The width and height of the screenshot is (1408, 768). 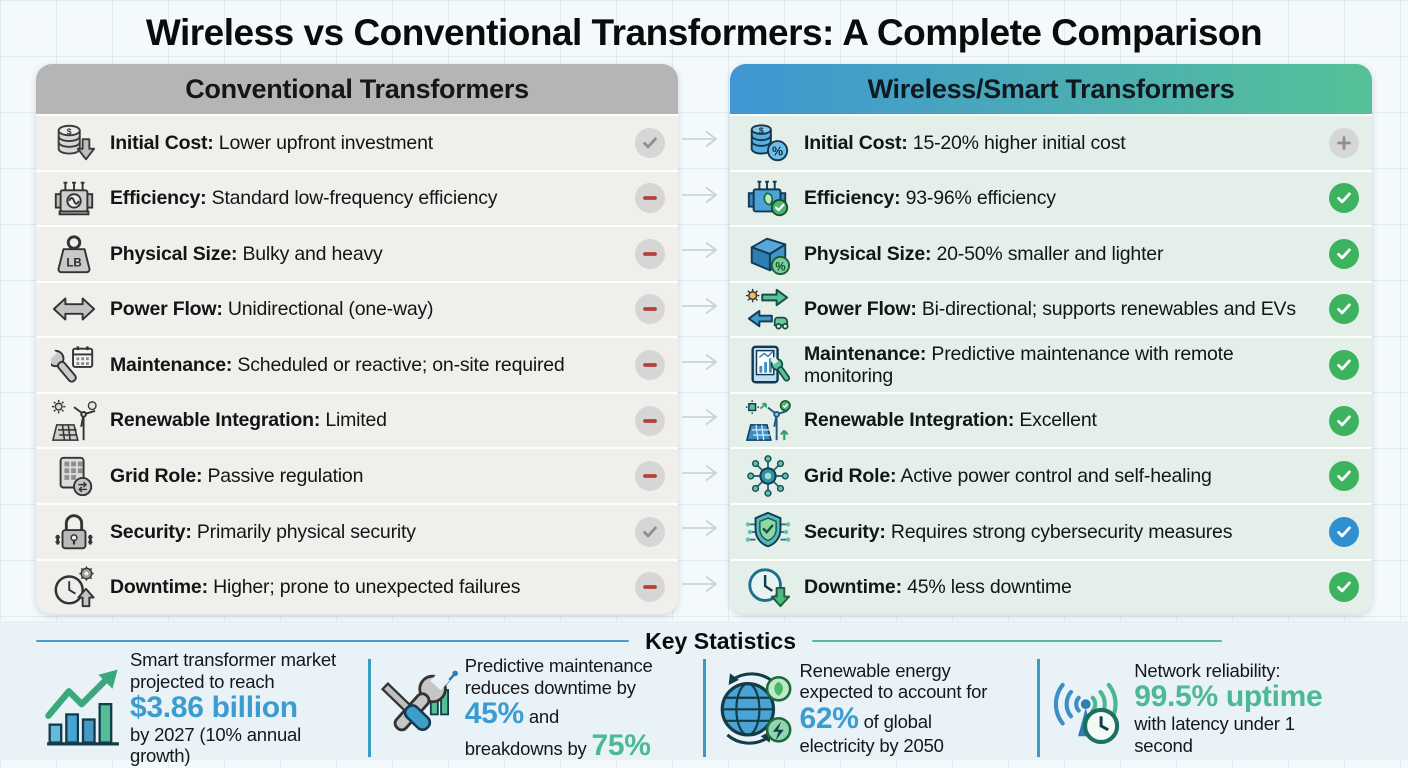 I want to click on stat-line: electricity by 2050, so click(x=894, y=746).